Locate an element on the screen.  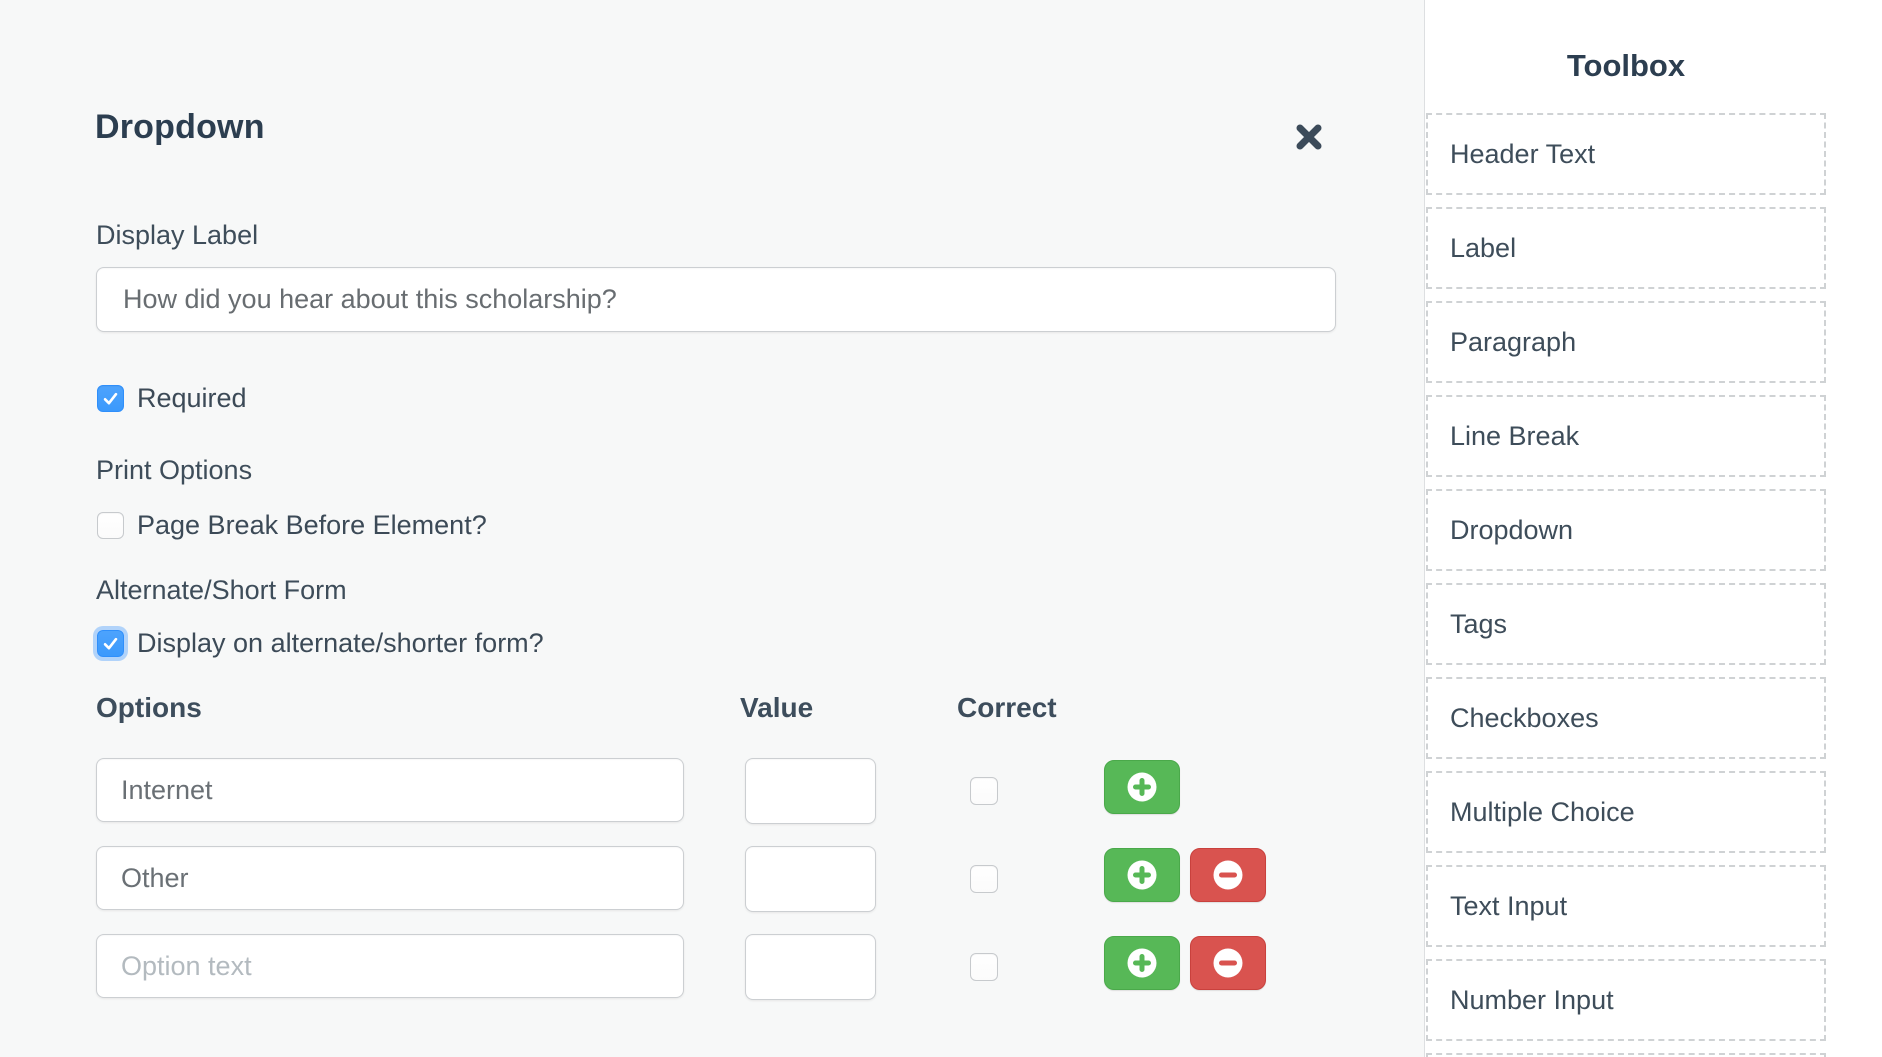
toolbox-item-label: Text Input is located at coordinates (1509, 905).